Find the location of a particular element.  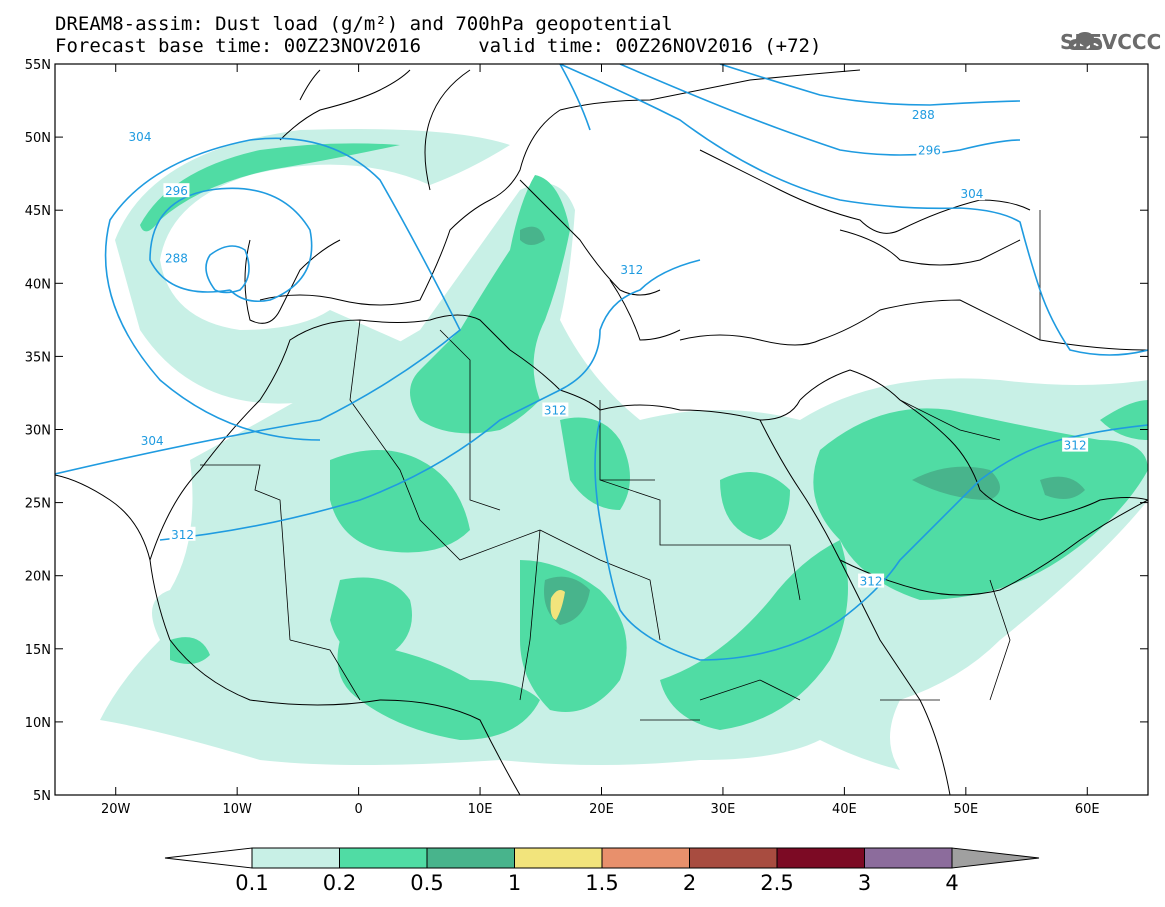

lon-tick-label: 10W is located at coordinates (237, 809).